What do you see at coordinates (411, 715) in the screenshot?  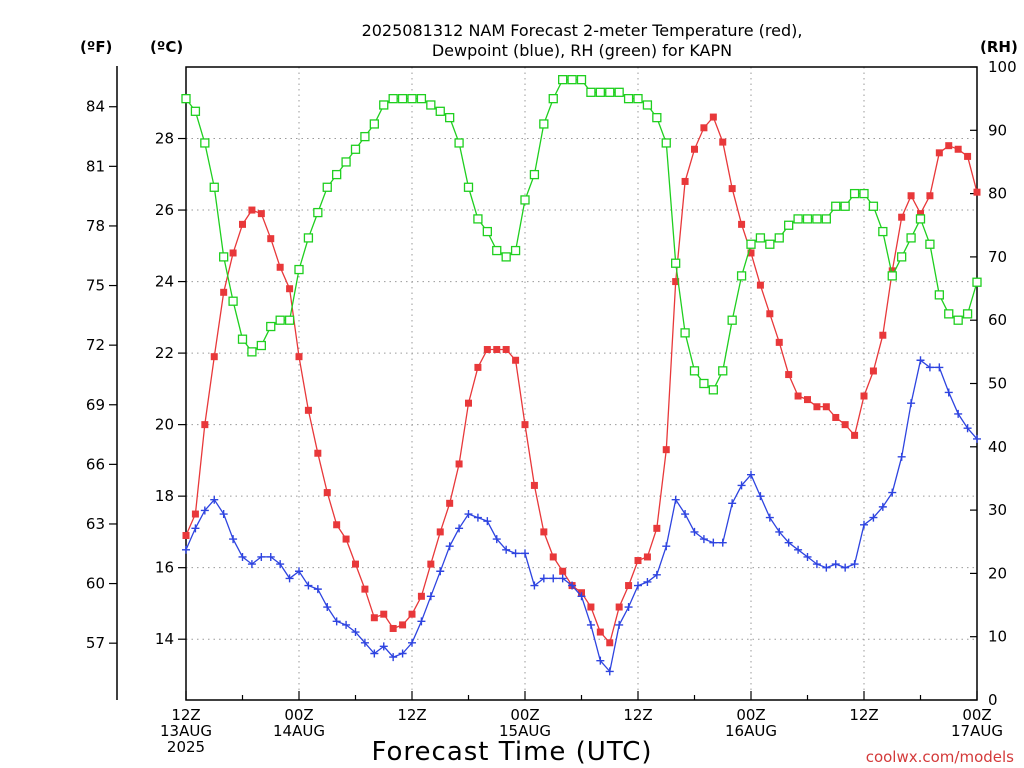 I see `x-tick-label: 12Z` at bounding box center [411, 715].